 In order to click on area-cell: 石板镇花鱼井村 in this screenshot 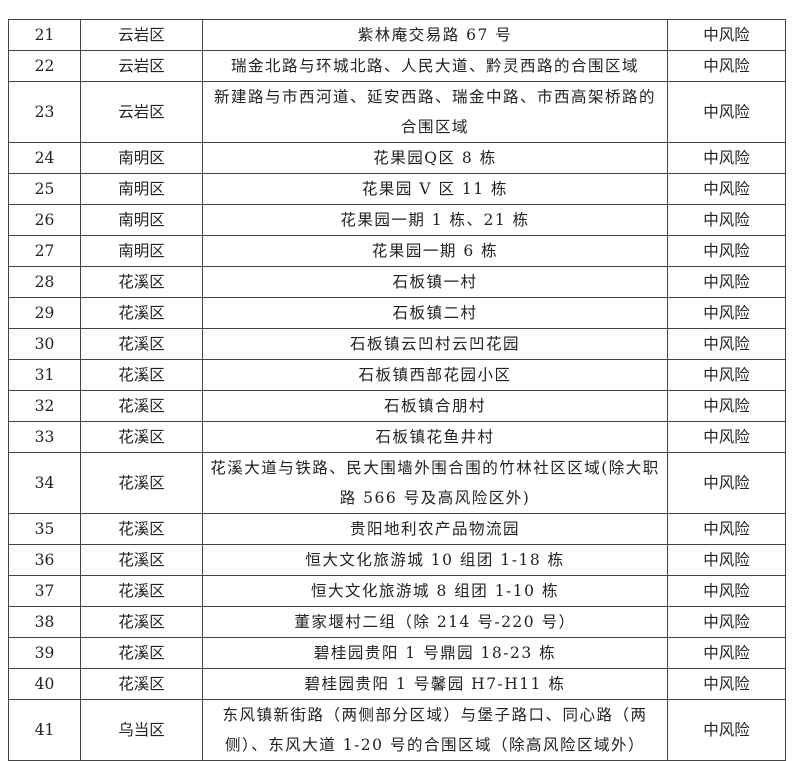, I will do `click(435, 437)`.